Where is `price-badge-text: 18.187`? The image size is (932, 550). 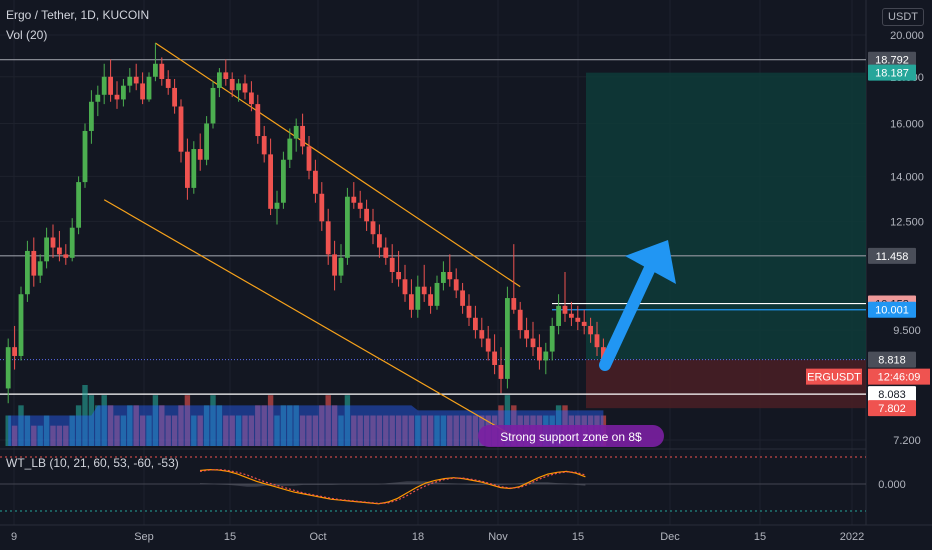 price-badge-text: 18.187 is located at coordinates (892, 74).